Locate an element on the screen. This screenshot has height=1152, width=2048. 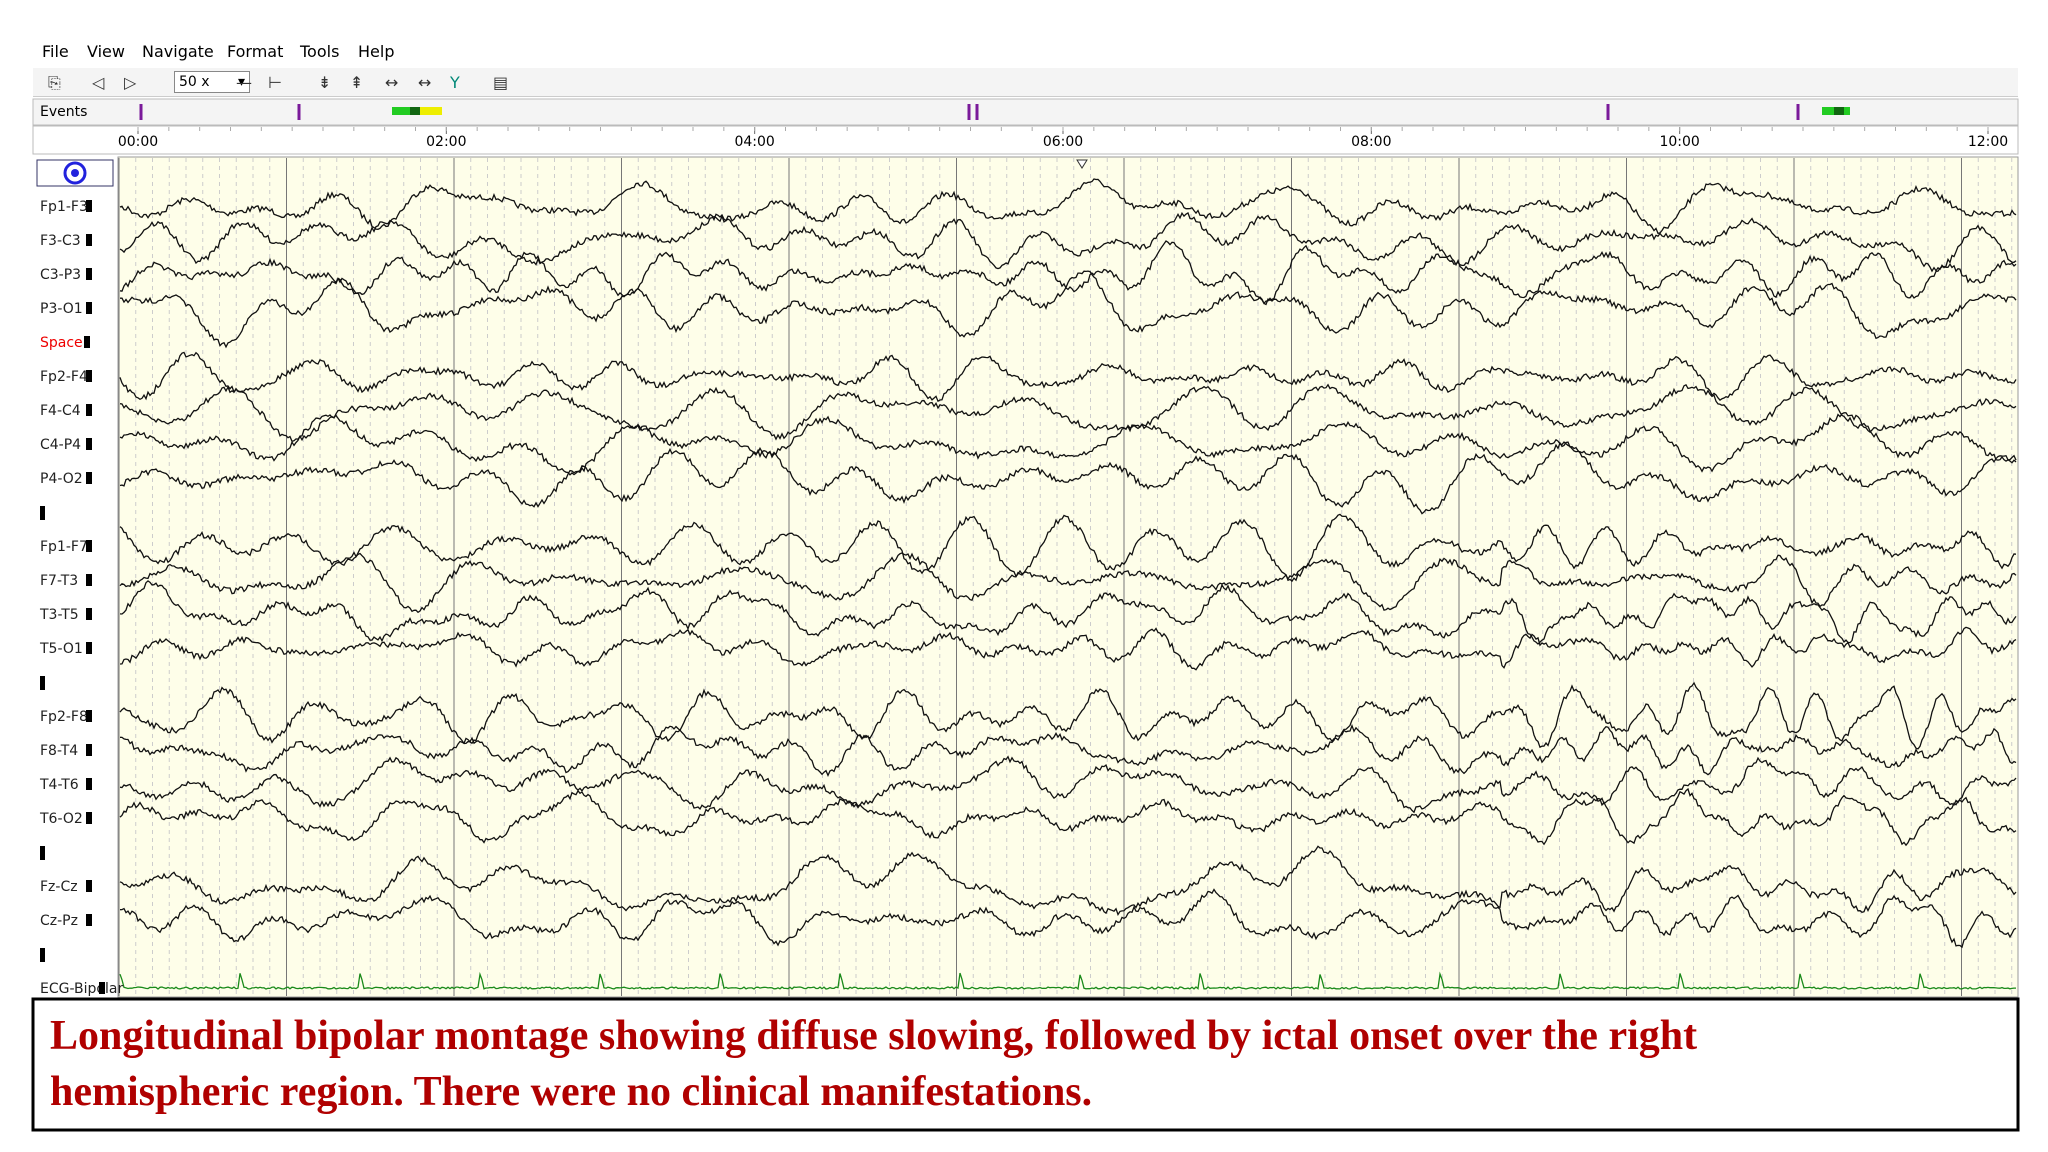
channel-label: T5-O1 is located at coordinates (61, 649).